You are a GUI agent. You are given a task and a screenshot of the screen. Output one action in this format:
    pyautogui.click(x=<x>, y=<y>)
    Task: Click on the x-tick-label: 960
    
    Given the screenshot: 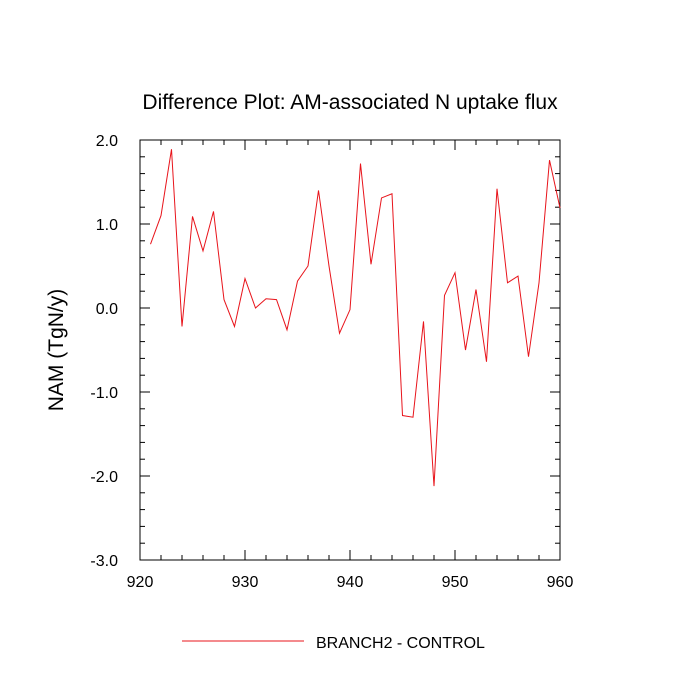 What is the action you would take?
    pyautogui.click(x=560, y=582)
    